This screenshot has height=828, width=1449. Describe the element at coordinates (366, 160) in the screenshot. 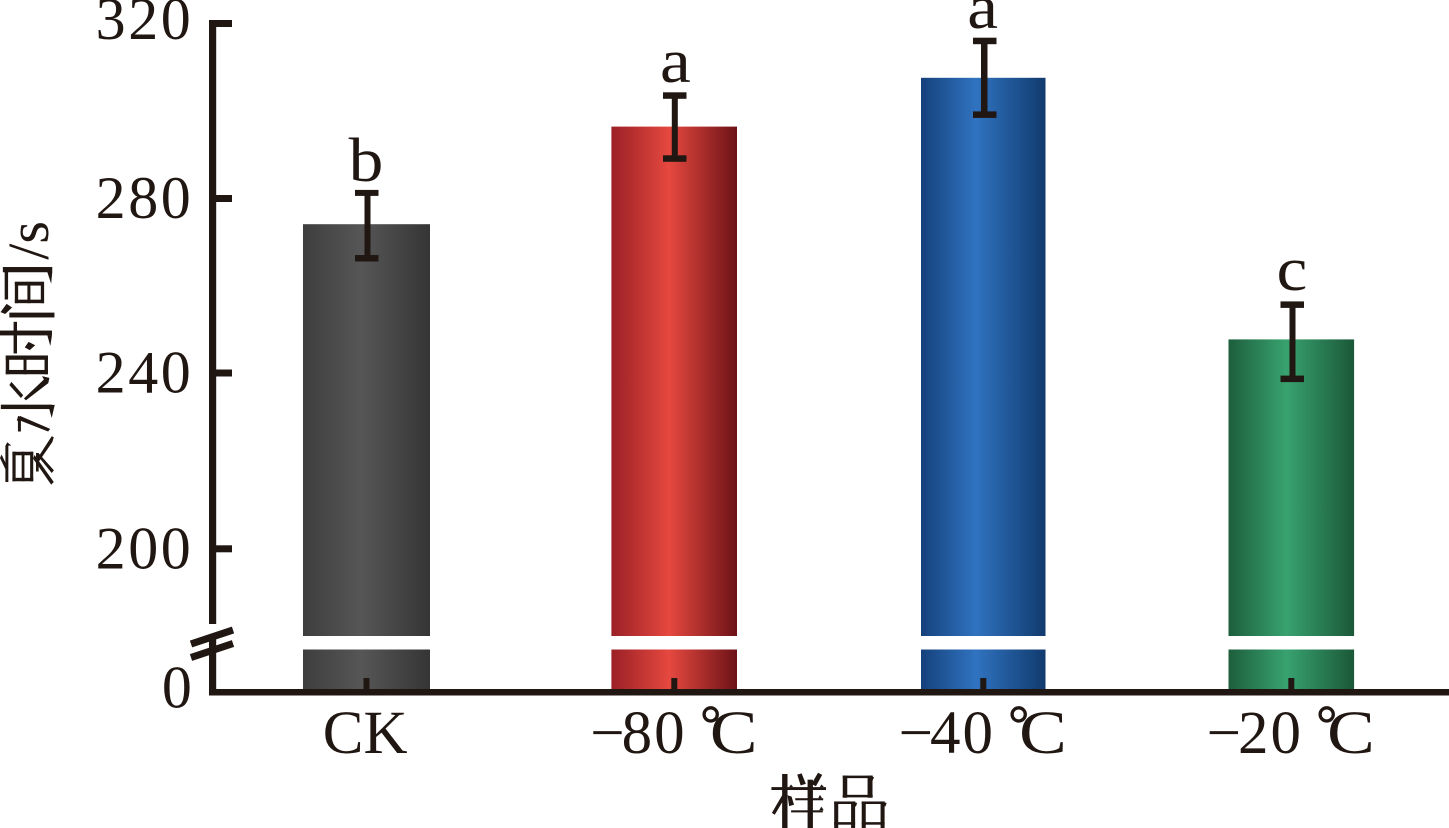

I see `svg-text: b` at that location.